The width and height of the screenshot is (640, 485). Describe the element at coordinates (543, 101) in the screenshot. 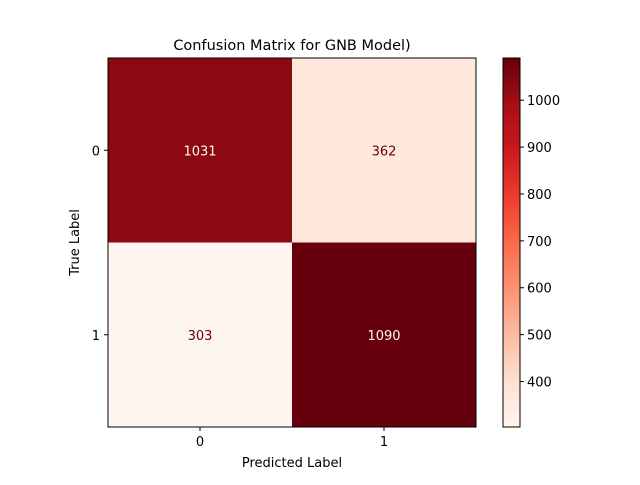

I see `colorbar-tick-label: 1000` at that location.